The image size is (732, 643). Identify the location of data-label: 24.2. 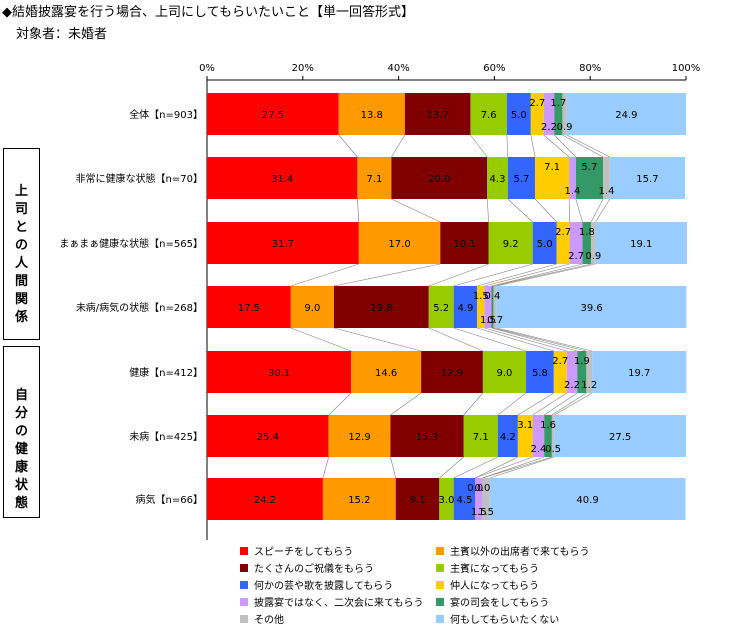
(265, 500).